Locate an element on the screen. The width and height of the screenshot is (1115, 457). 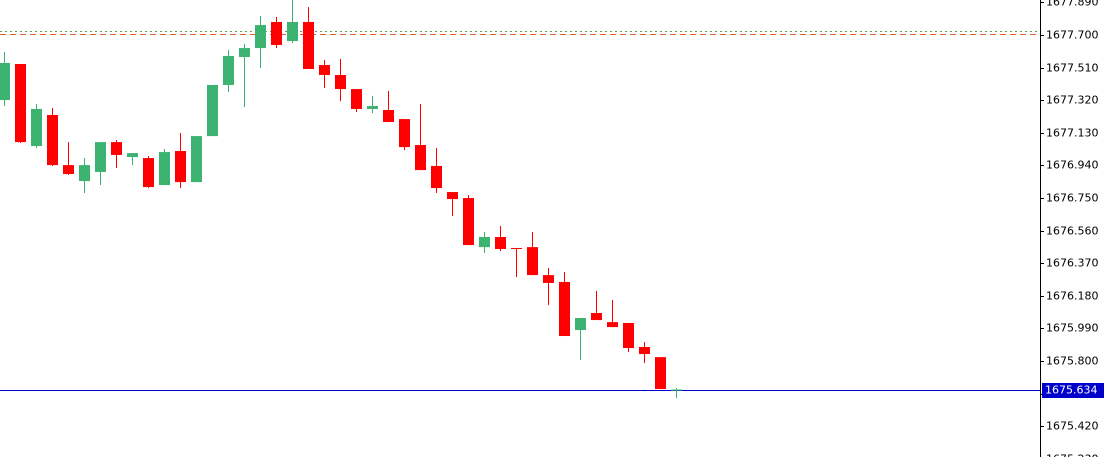
current-price-tag is located at coordinates (1073, 390).